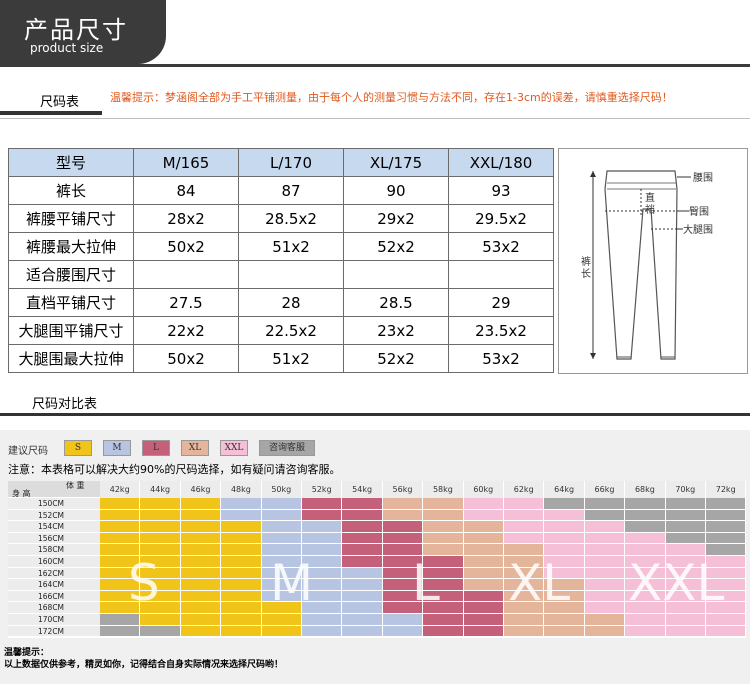  I want to click on size-table-cell: 50x2, so click(186, 358).